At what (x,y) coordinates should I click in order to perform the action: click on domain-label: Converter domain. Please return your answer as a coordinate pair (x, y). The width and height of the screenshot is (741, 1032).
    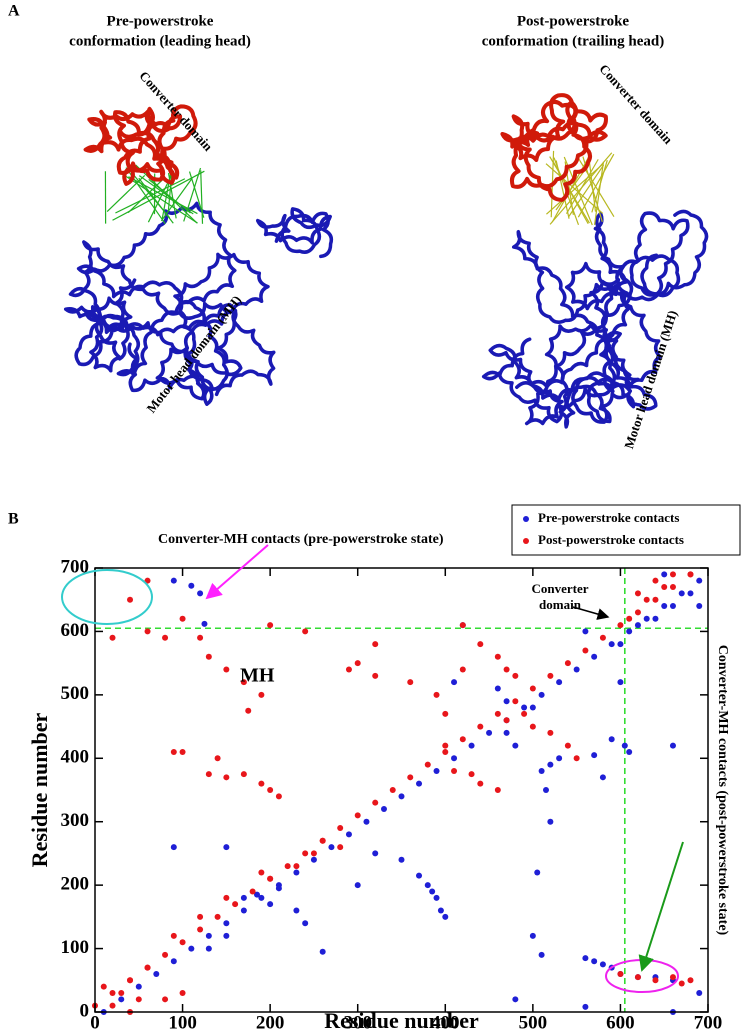
    Looking at the image, I should click on (636, 104).